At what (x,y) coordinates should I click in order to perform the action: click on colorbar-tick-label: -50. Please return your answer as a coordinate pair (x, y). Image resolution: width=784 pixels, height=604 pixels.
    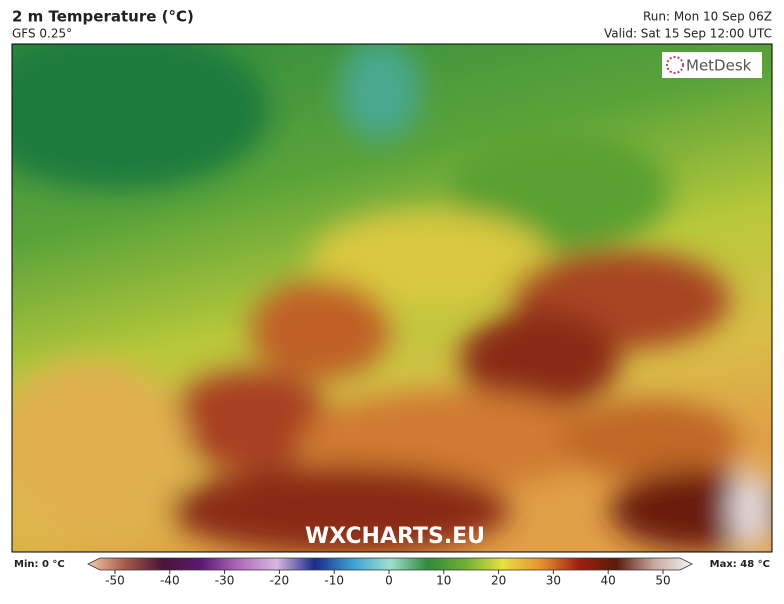
    Looking at the image, I should click on (115, 581).